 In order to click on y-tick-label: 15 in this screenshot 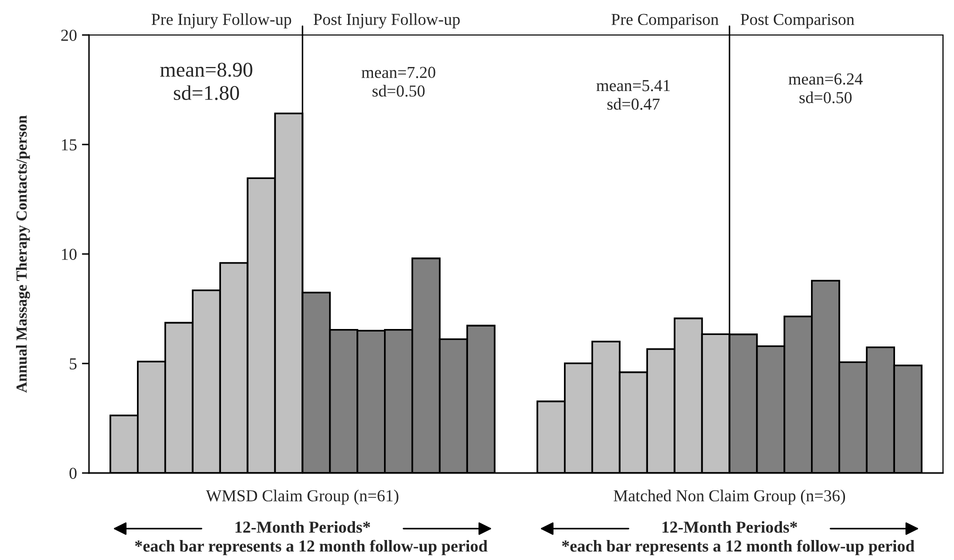, I will do `click(69, 144)`.